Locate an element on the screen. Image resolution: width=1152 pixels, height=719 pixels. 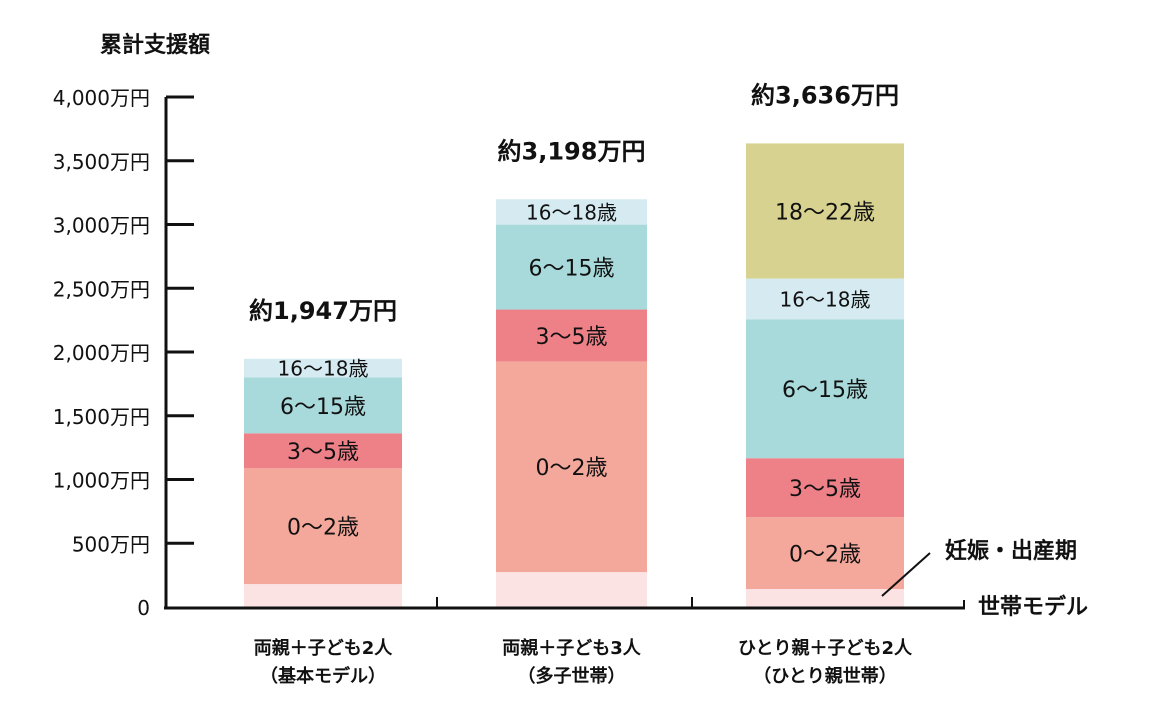
category-sublabel: （基本モデル） is located at coordinates (323, 676).